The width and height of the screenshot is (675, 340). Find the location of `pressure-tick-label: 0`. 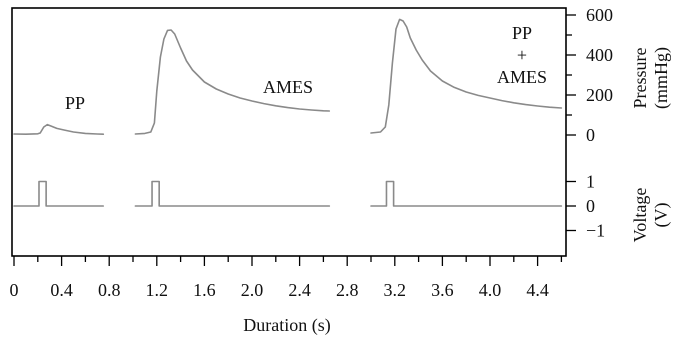

pressure-tick-label: 0 is located at coordinates (590, 135).